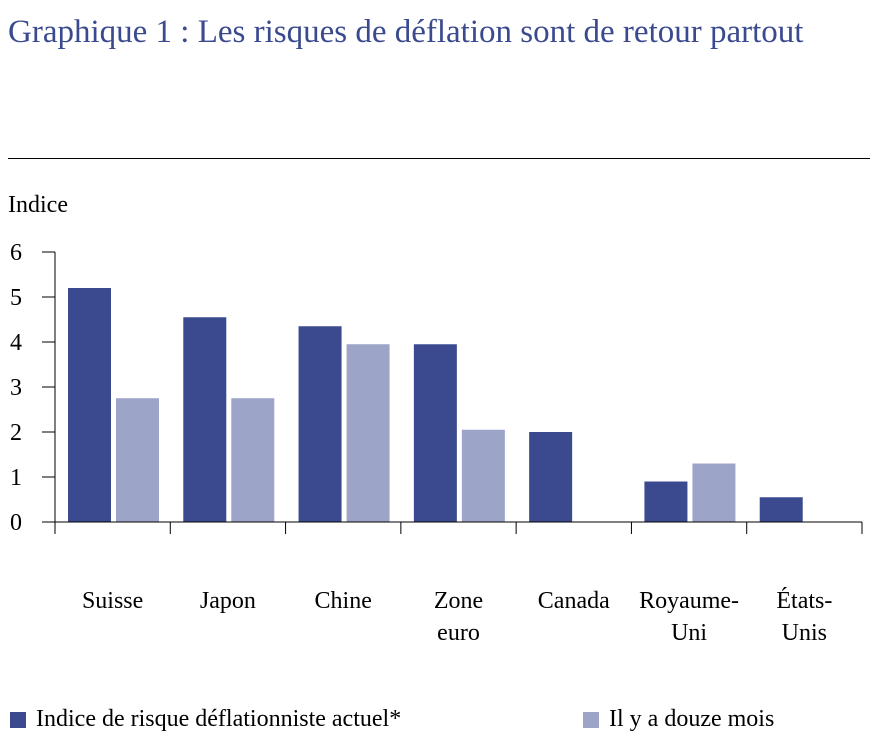  What do you see at coordinates (16, 343) in the screenshot?
I see `y-tick-label: 4` at bounding box center [16, 343].